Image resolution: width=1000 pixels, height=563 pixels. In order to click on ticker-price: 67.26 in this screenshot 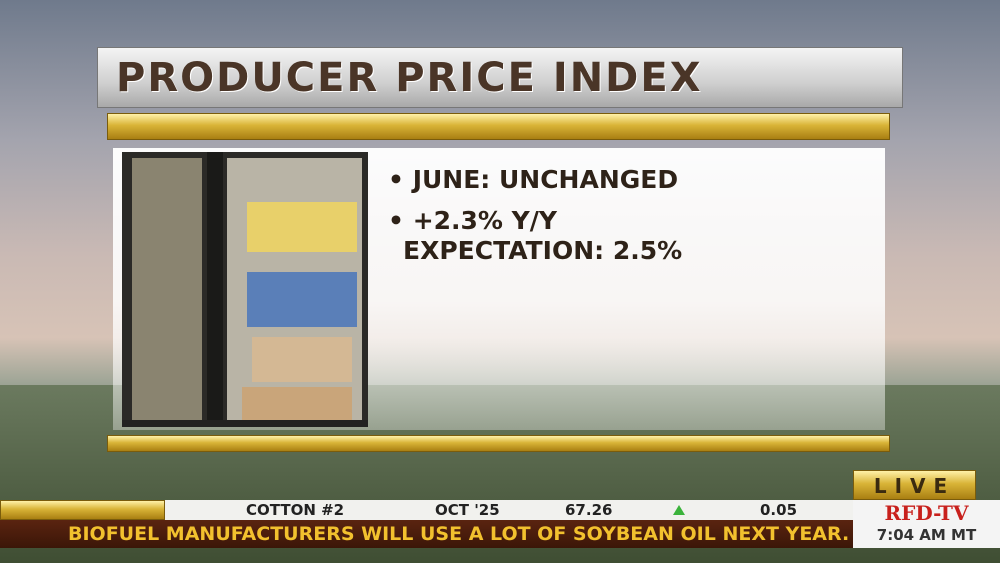, I will do `click(589, 510)`.